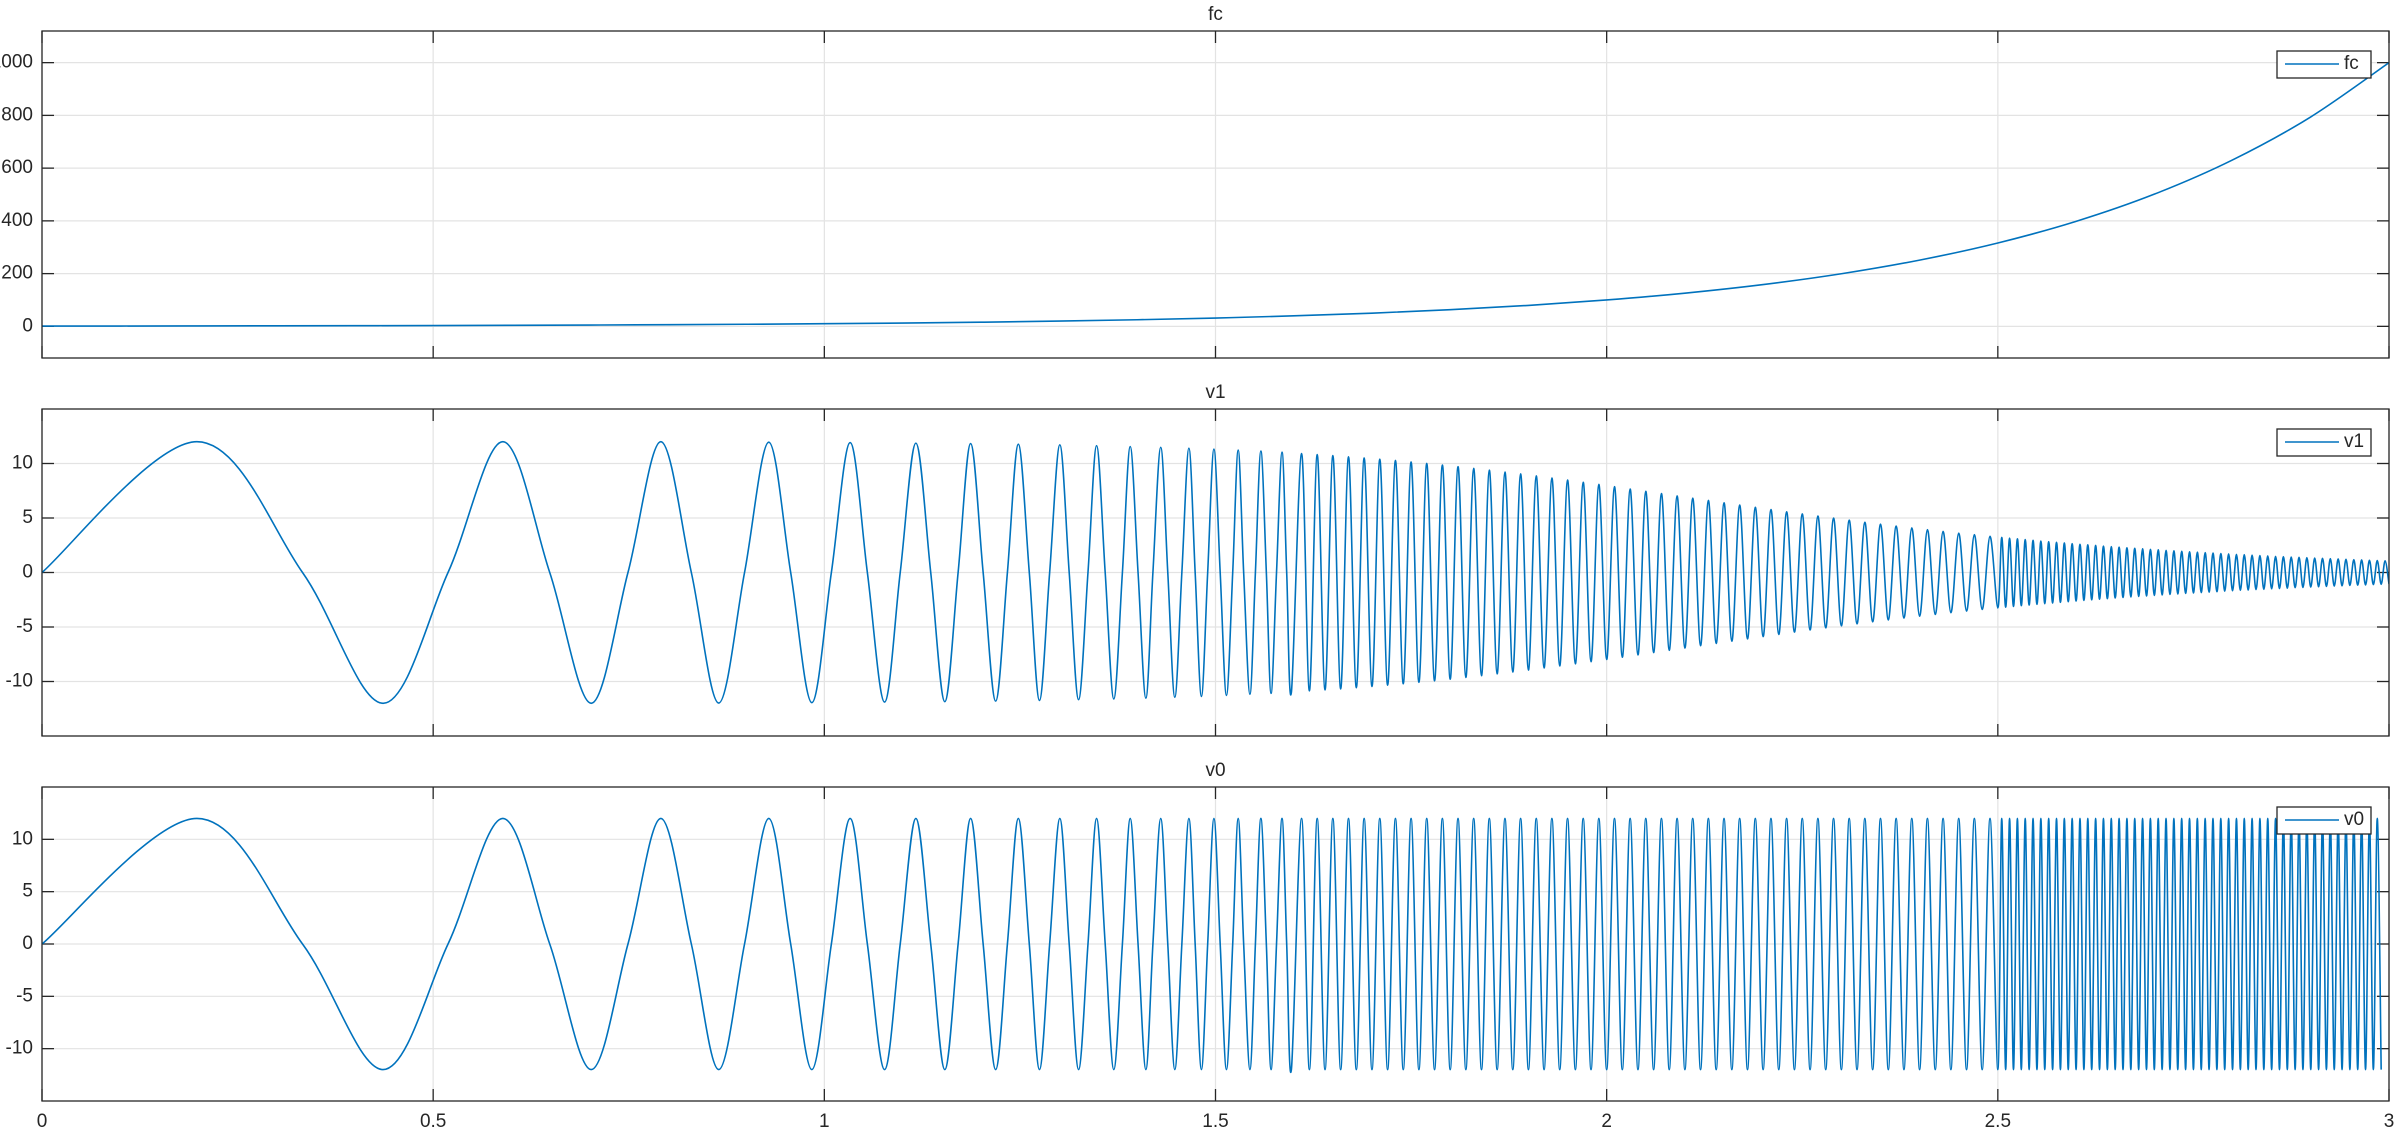  I want to click on legend-label: fc, so click(2351, 63).